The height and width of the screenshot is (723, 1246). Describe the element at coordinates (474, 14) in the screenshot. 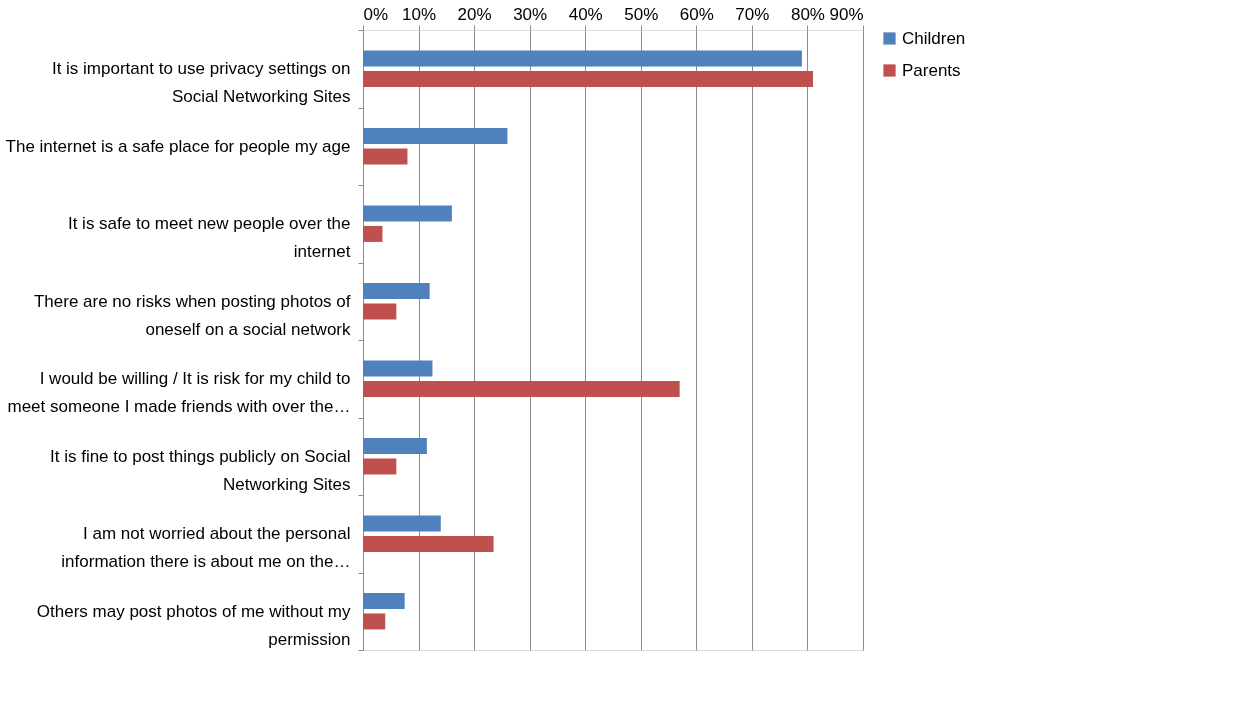

I see `x-tick-label: 20%` at that location.